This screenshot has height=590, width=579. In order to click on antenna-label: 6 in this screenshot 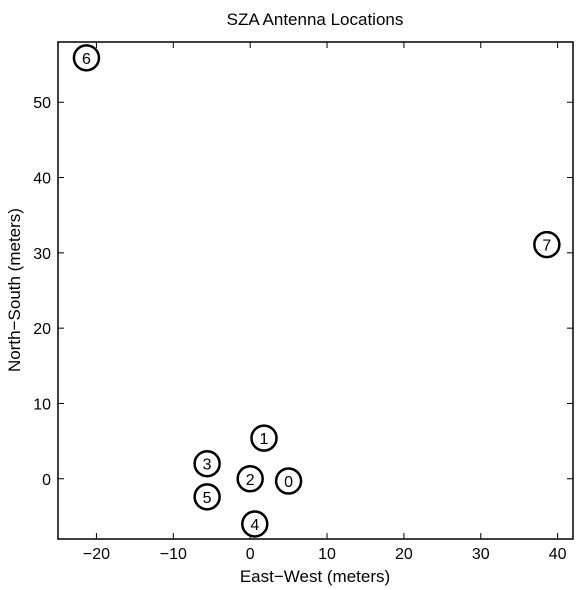, I will do `click(86, 59)`.